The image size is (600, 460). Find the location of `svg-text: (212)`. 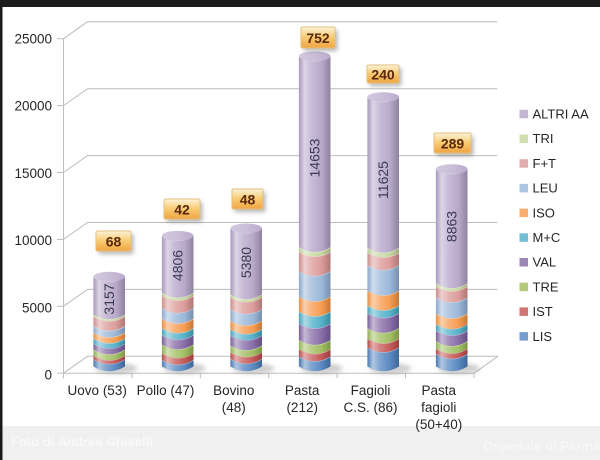

svg-text: (212) is located at coordinates (302, 407).